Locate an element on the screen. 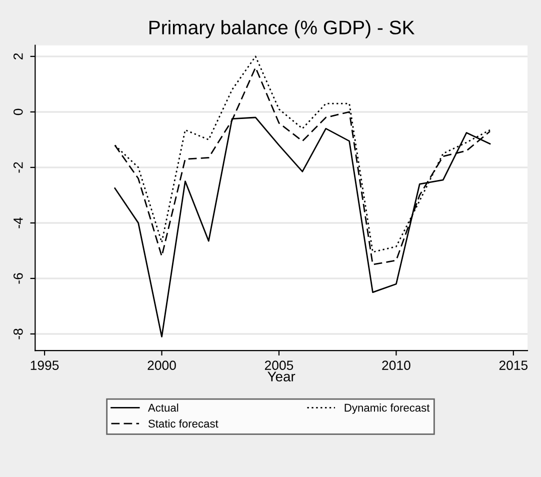  legend-label: Actual is located at coordinates (163, 408).